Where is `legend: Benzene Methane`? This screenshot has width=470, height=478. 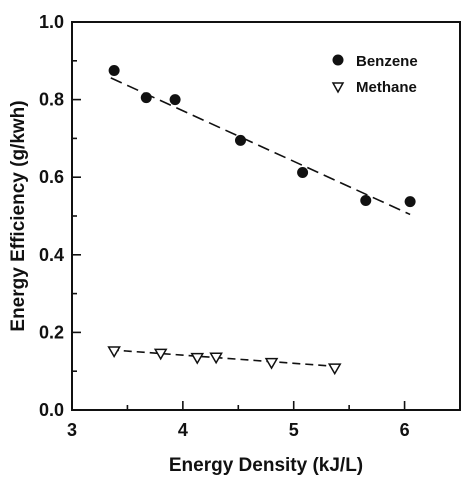 legend: Benzene Methane is located at coordinates (374, 74).